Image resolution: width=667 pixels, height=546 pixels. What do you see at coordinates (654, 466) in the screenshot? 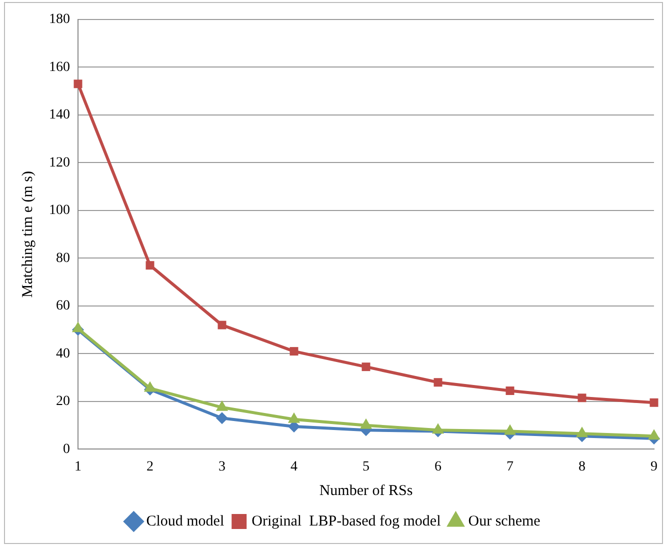
I see `x-tick-label: 9` at bounding box center [654, 466].